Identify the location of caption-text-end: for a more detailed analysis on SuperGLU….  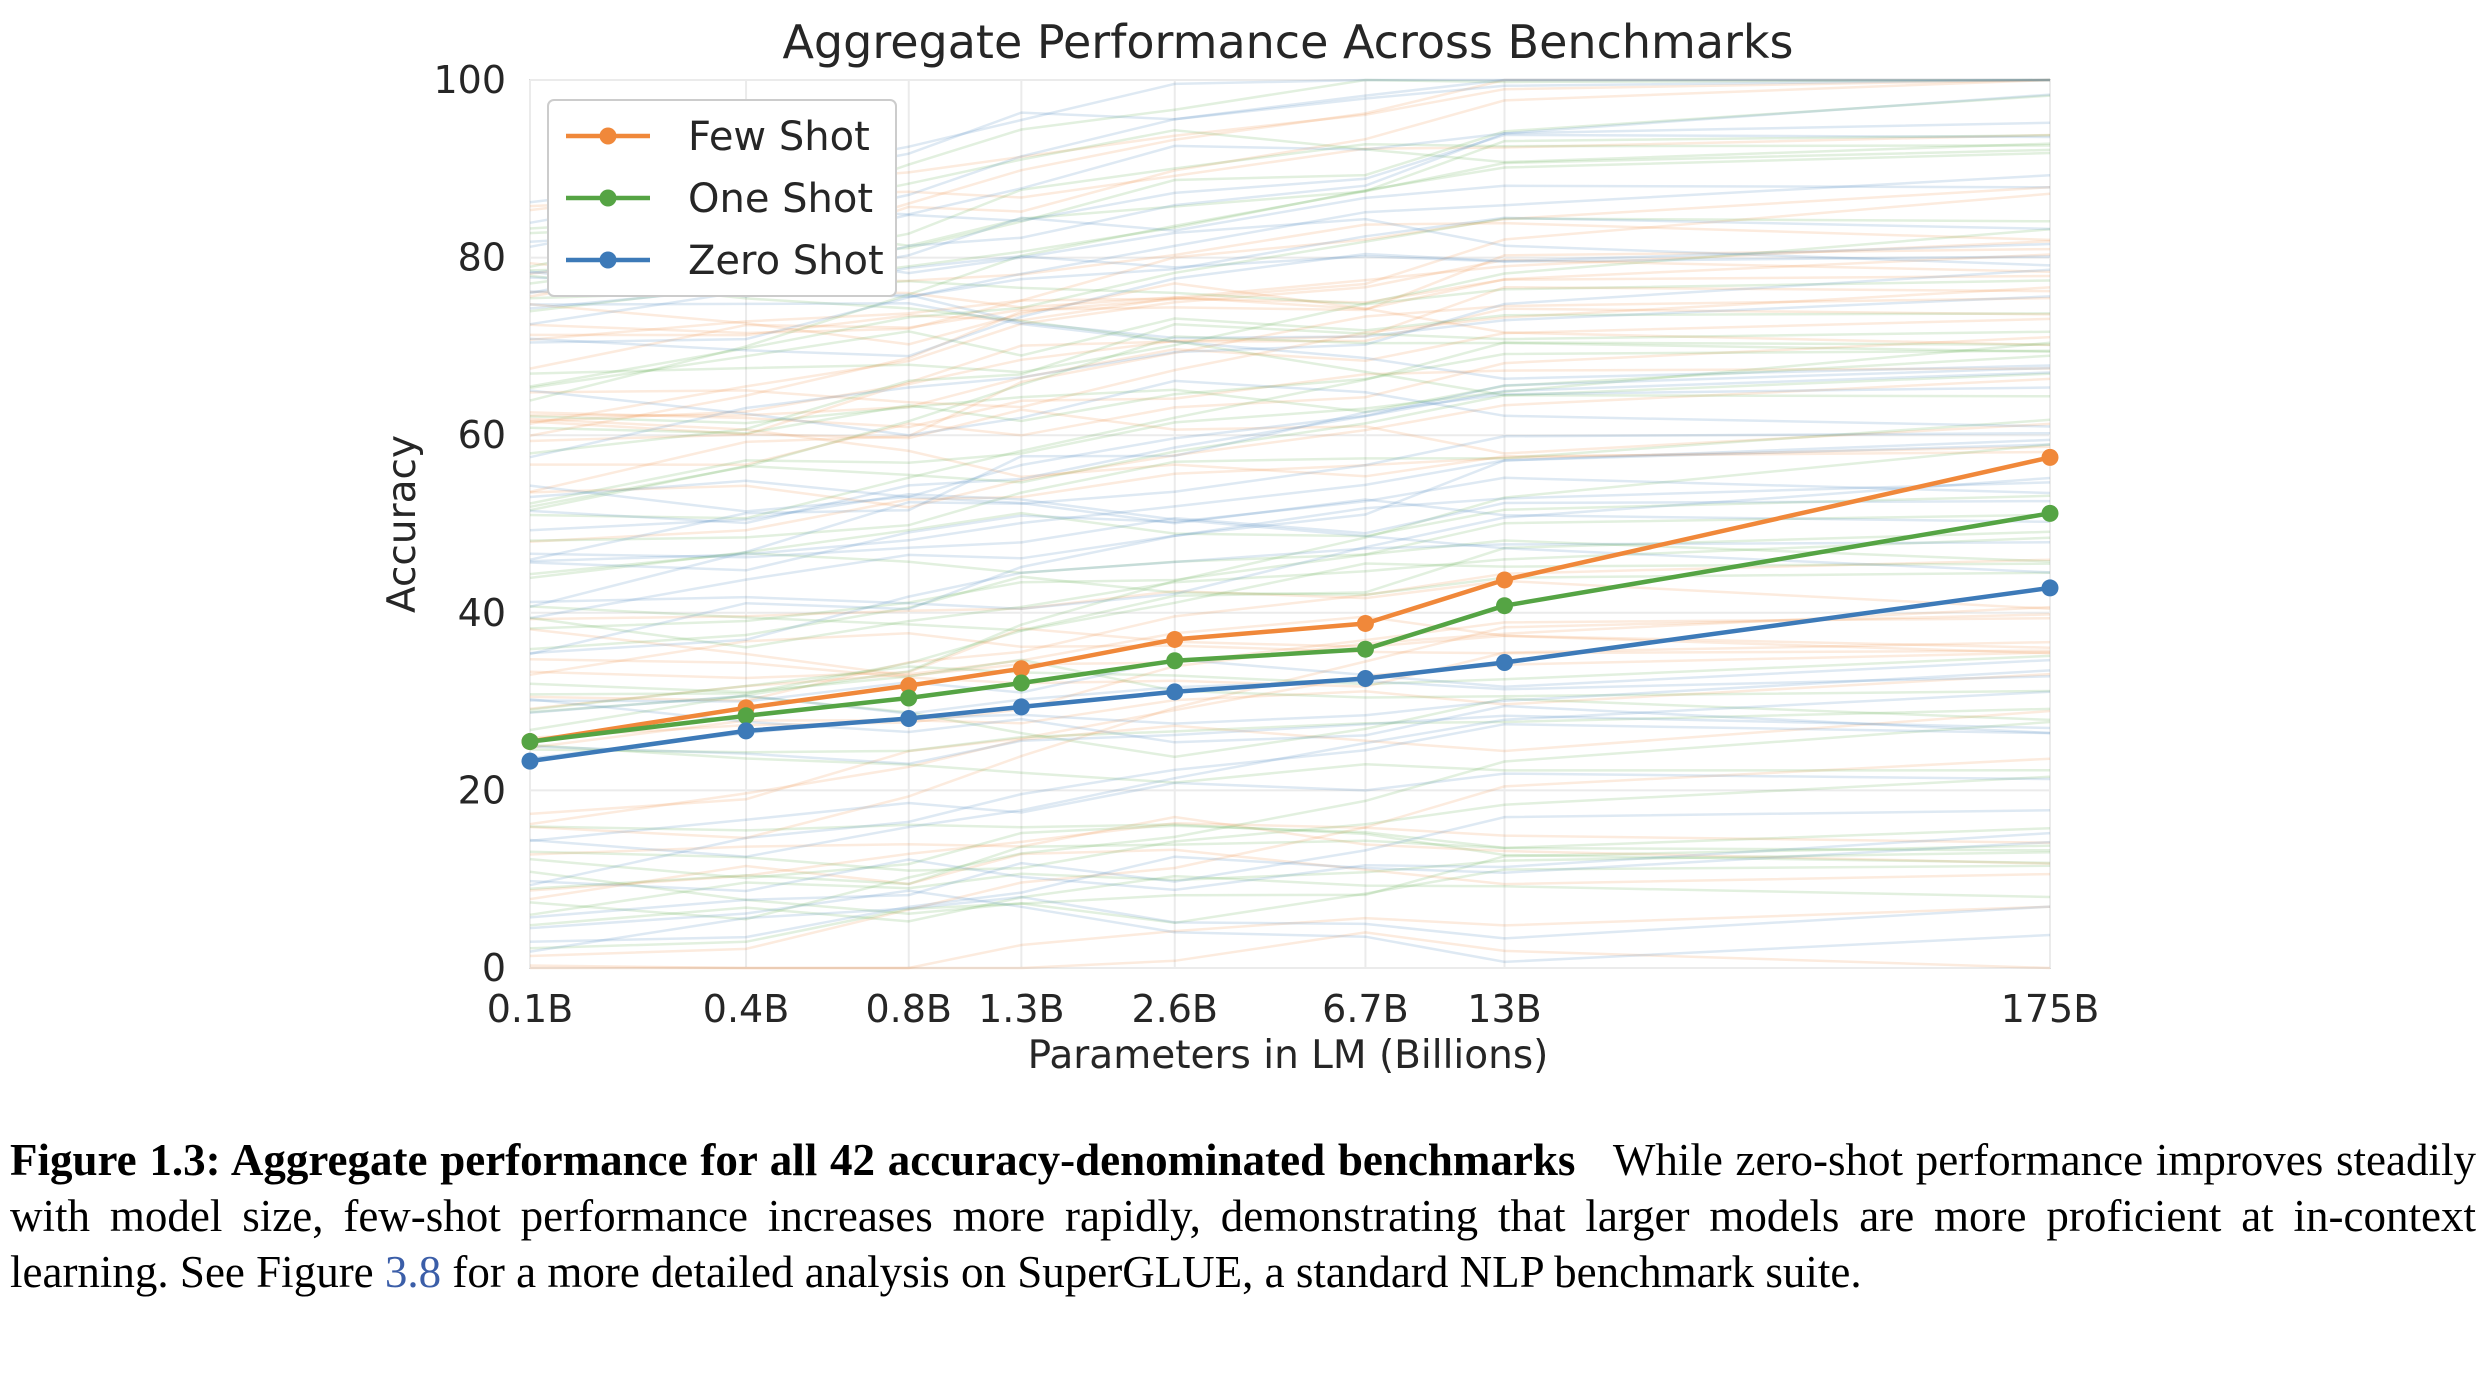
(1151, 1272).